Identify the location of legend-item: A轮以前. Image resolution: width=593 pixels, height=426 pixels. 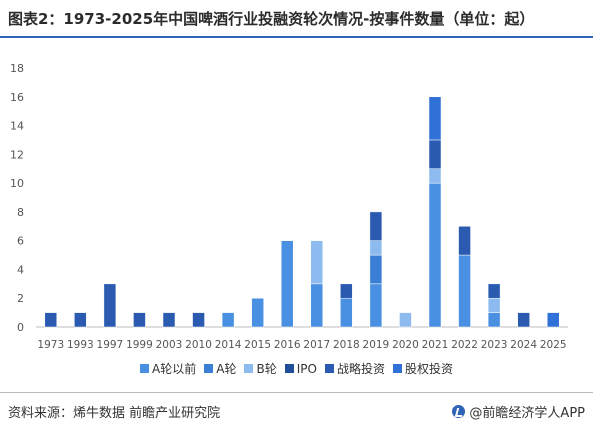
(168, 368).